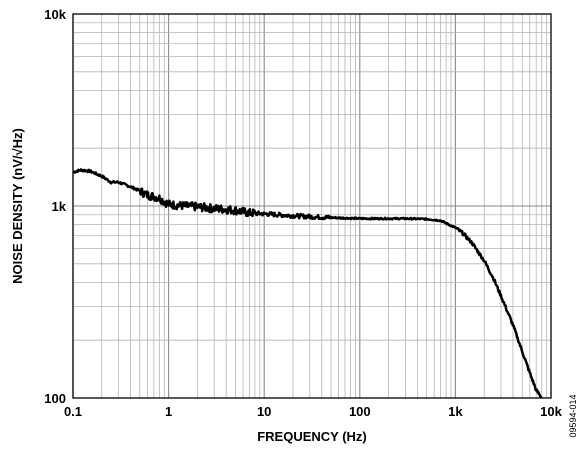 This screenshot has height=453, width=585. What do you see at coordinates (312, 436) in the screenshot?
I see `x-axis-title: FREQUENCY (Hz)` at bounding box center [312, 436].